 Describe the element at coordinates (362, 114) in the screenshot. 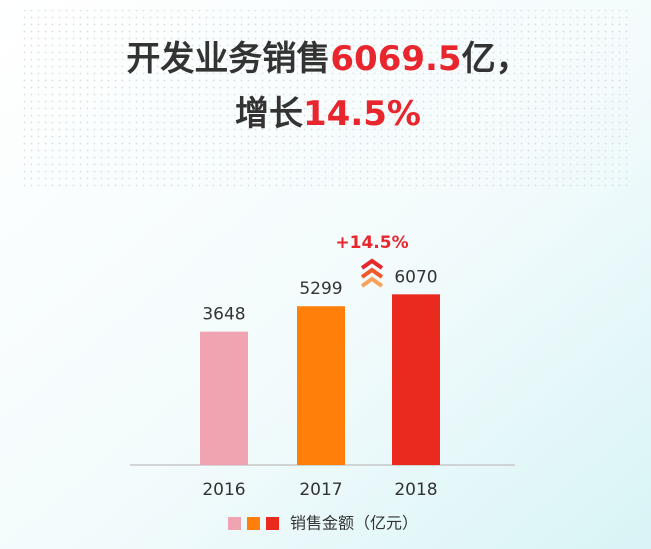

I see `title-highlight: 14.5%` at that location.